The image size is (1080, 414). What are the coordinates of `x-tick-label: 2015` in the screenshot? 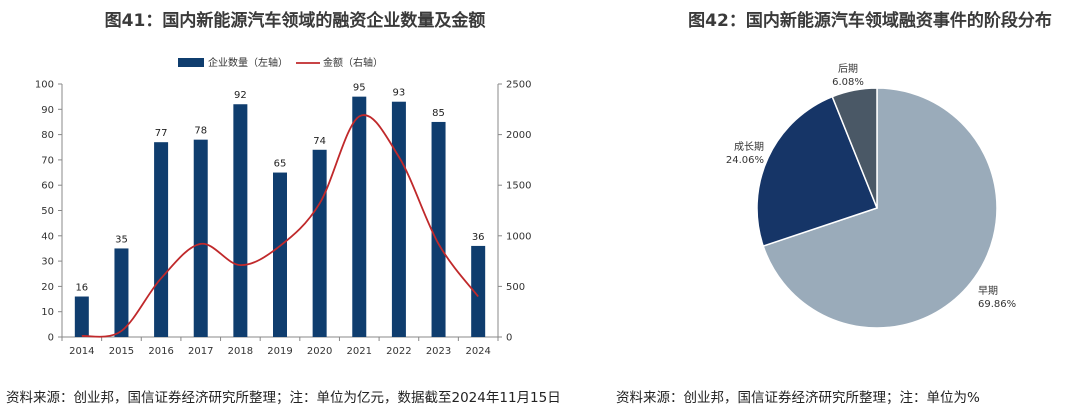 It's located at (121, 351).